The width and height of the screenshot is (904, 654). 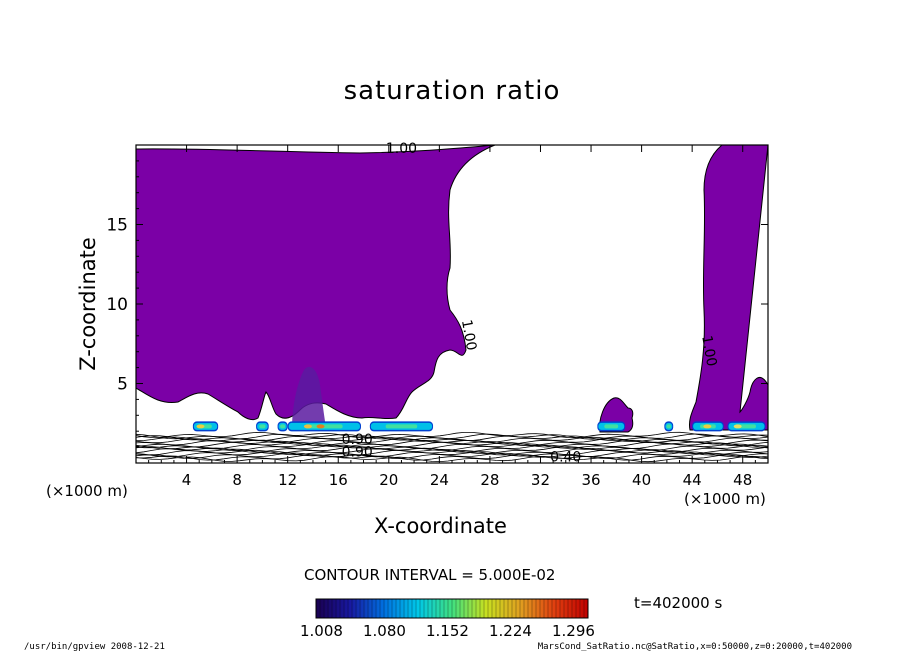 What do you see at coordinates (287, 480) in the screenshot?
I see `x-tick-label: 12` at bounding box center [287, 480].